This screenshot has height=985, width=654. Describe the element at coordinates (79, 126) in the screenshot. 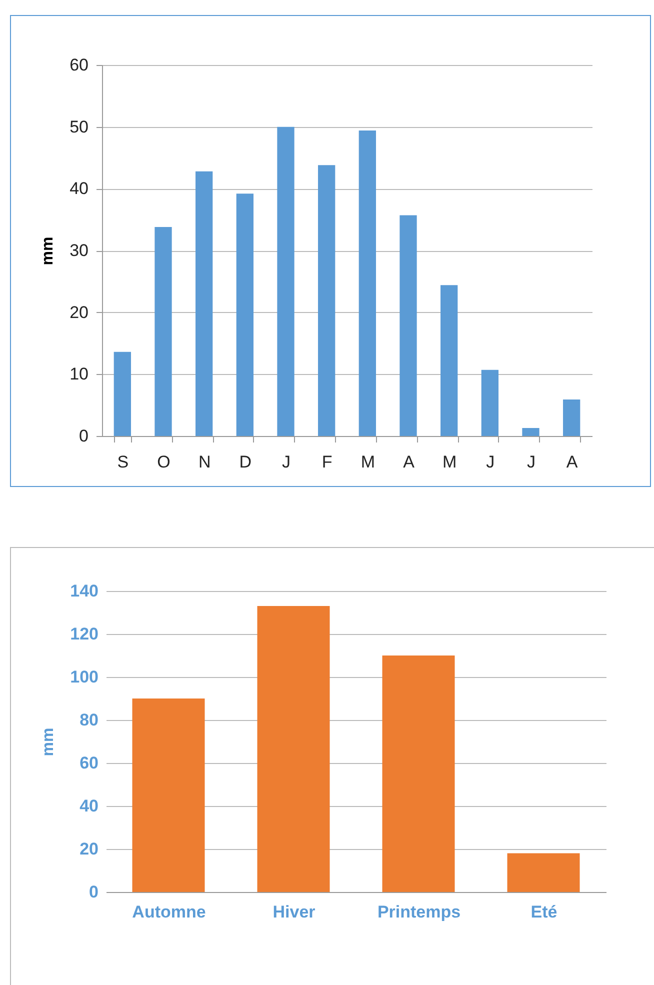

I see `y-tick-label: 50` at that location.